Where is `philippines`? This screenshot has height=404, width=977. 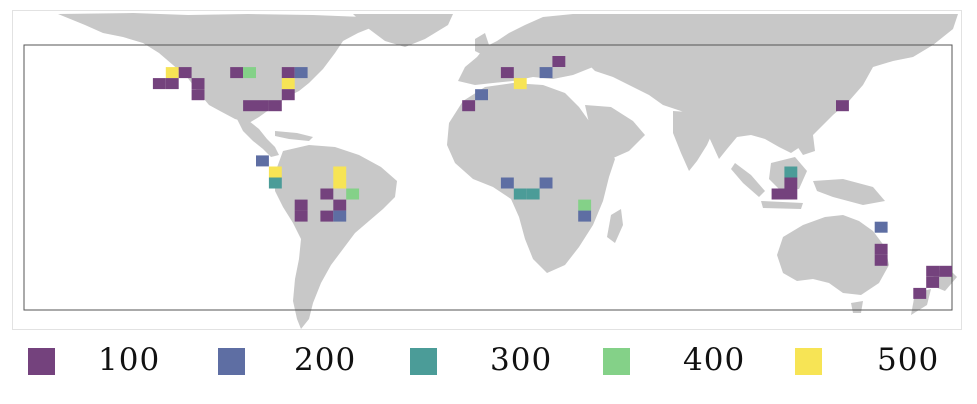 philippines is located at coordinates (805, 142).